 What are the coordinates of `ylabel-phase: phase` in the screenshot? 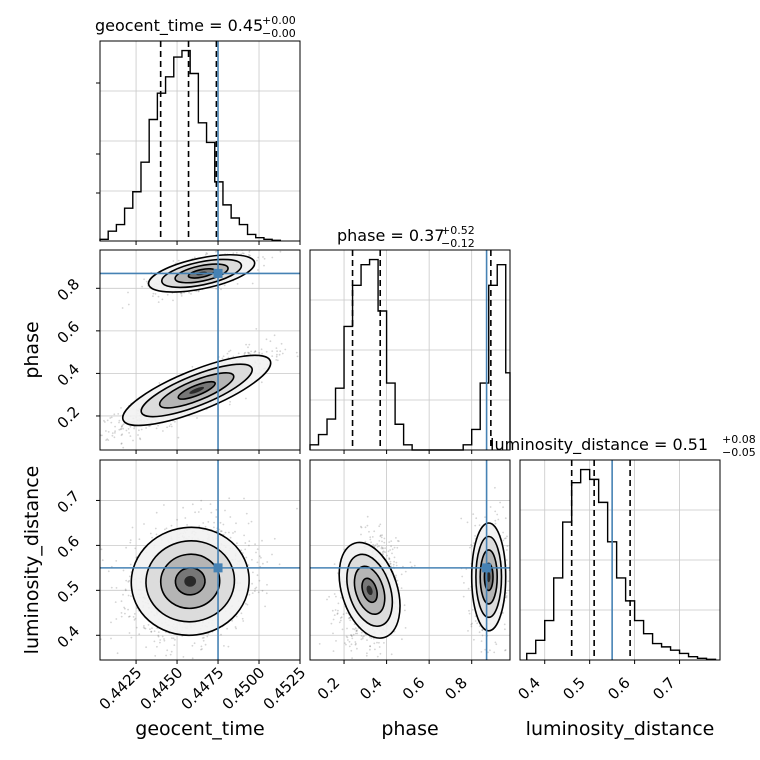 It's located at (32, 349).